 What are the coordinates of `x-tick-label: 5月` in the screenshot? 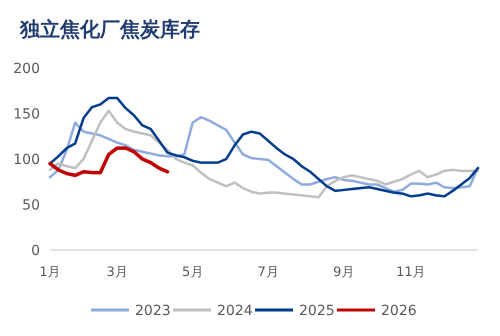 It's located at (193, 272).